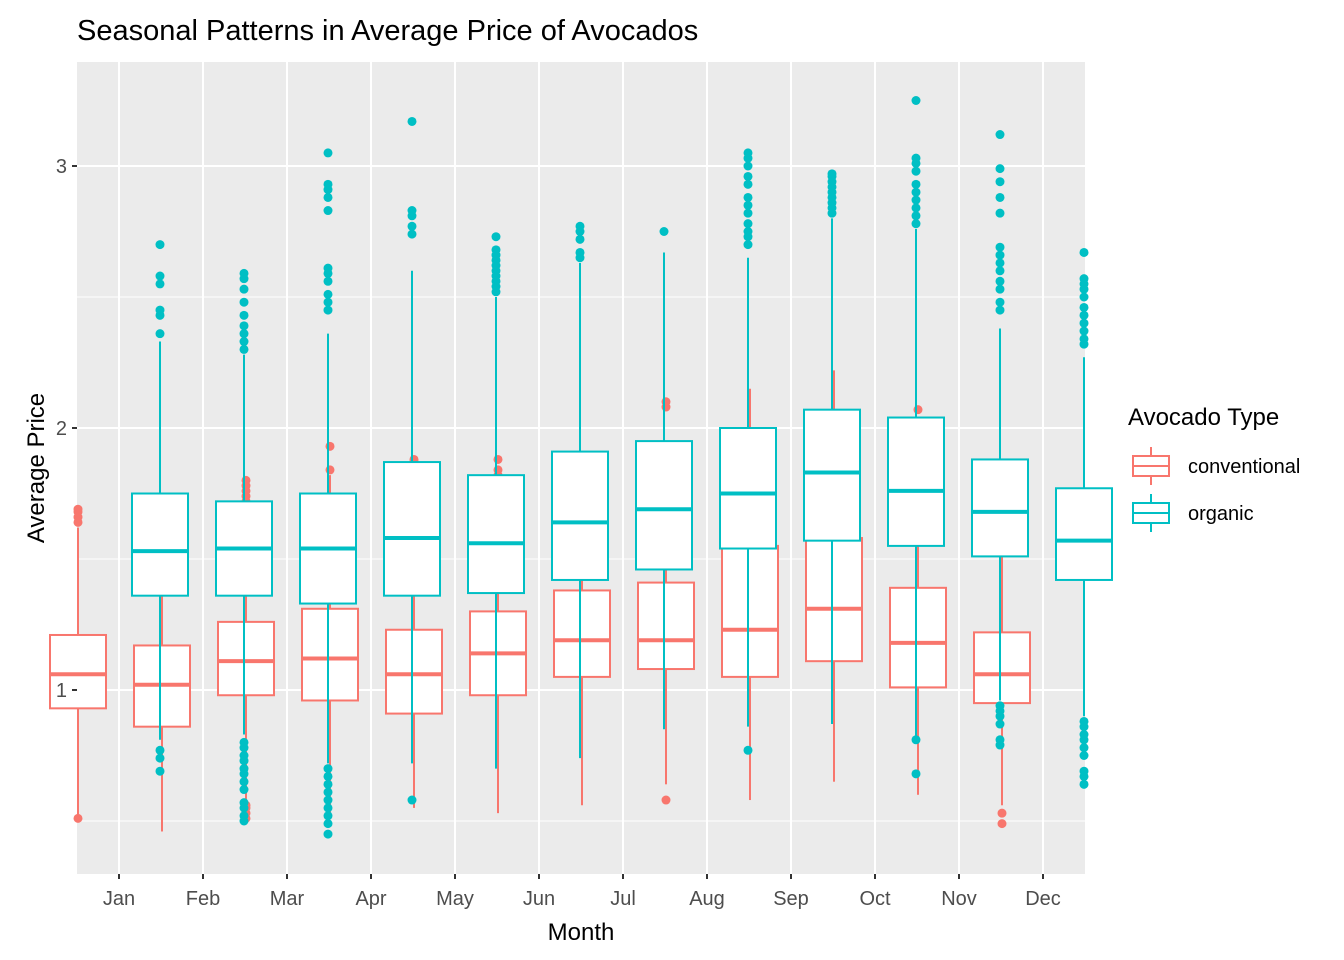  What do you see at coordinates (66, 429) in the screenshot?
I see `y-axis: 1 2 3` at bounding box center [66, 429].